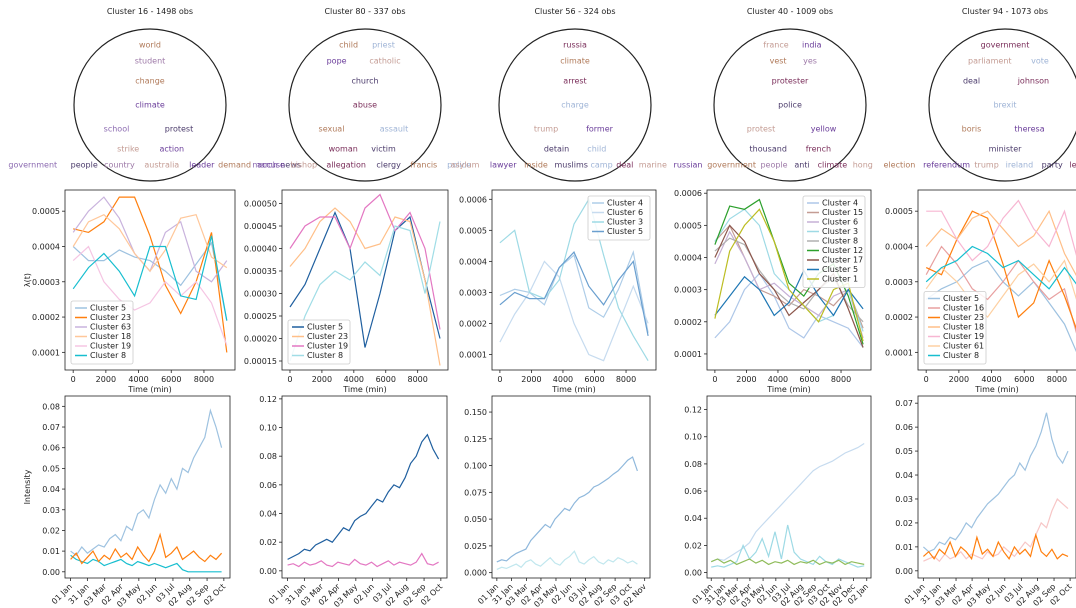 The width and height of the screenshot is (1076, 608). I want to click on cloud-word: accuse, so click(271, 165).